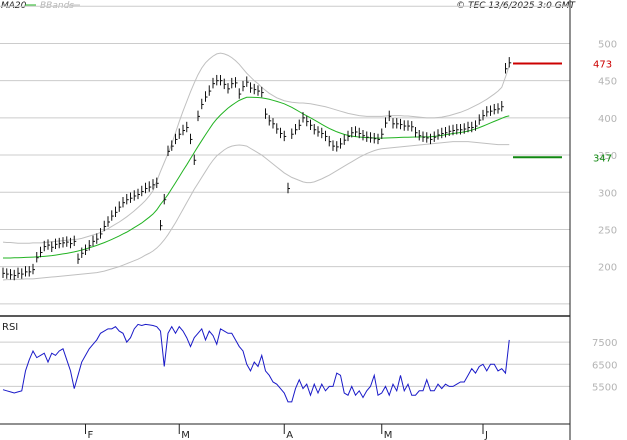 The width and height of the screenshot is (627, 440). I want to click on month-label: J, so click(486, 435).